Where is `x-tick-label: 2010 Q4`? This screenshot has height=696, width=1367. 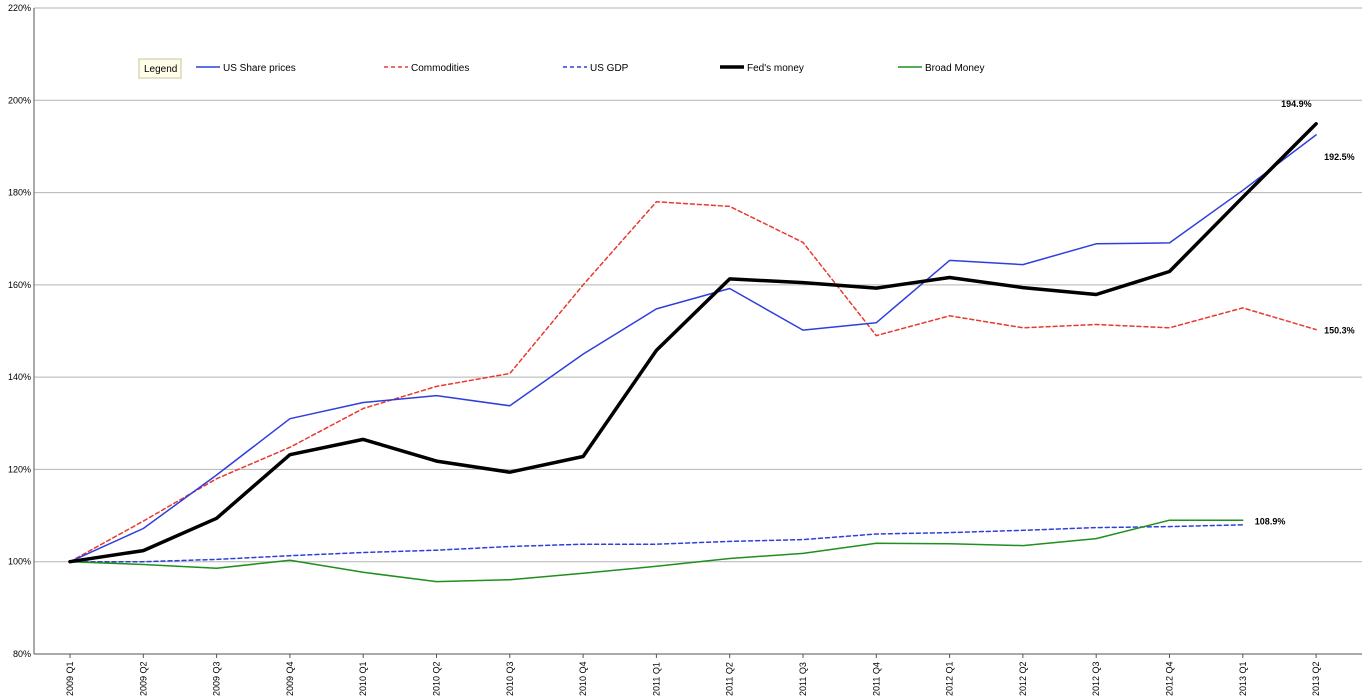 x-tick-label: 2010 Q4 is located at coordinates (583, 678).